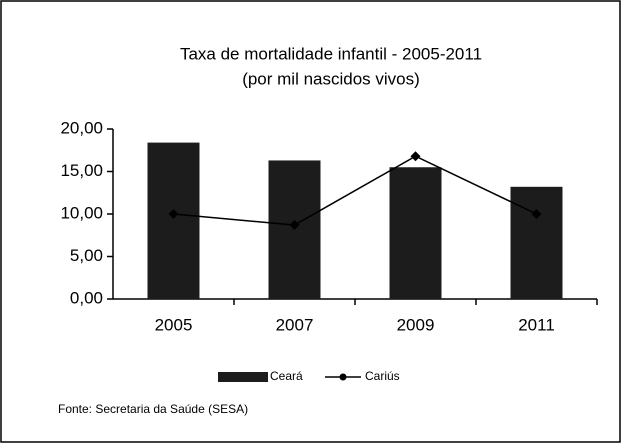 Image resolution: width=621 pixels, height=443 pixels. Describe the element at coordinates (343, 377) in the screenshot. I see `legend-marker` at that location.